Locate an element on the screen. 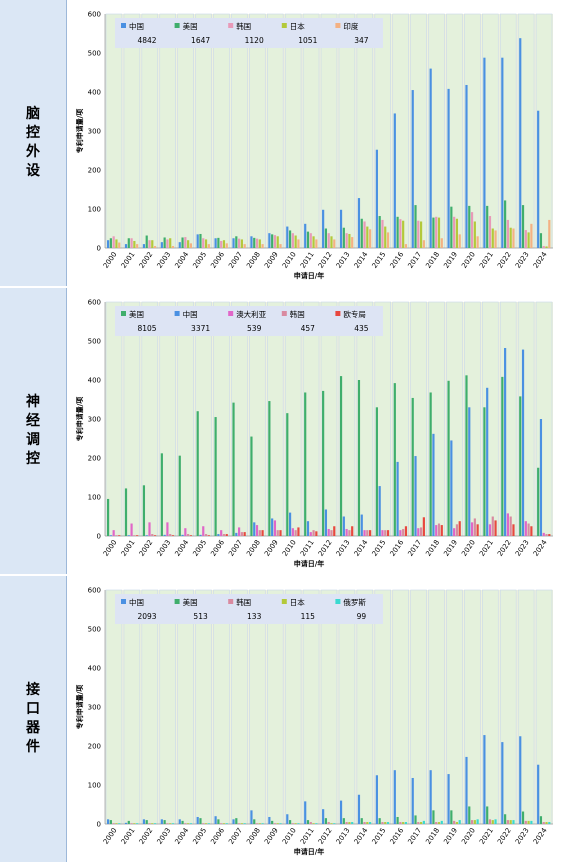 Image resolution: width=571 pixels, height=867 pixels. legend-series-total: 1120 is located at coordinates (254, 40).